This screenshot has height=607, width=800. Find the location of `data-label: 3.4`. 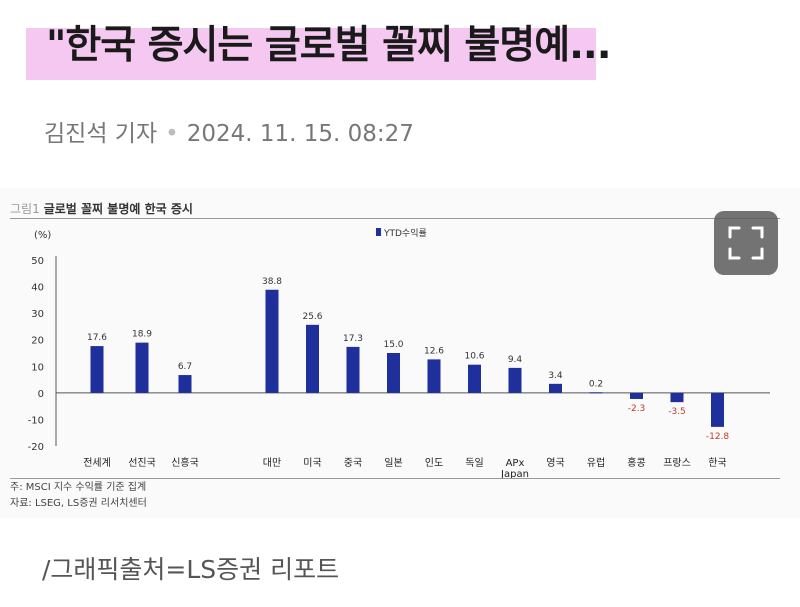

data-label: 3.4 is located at coordinates (555, 376).